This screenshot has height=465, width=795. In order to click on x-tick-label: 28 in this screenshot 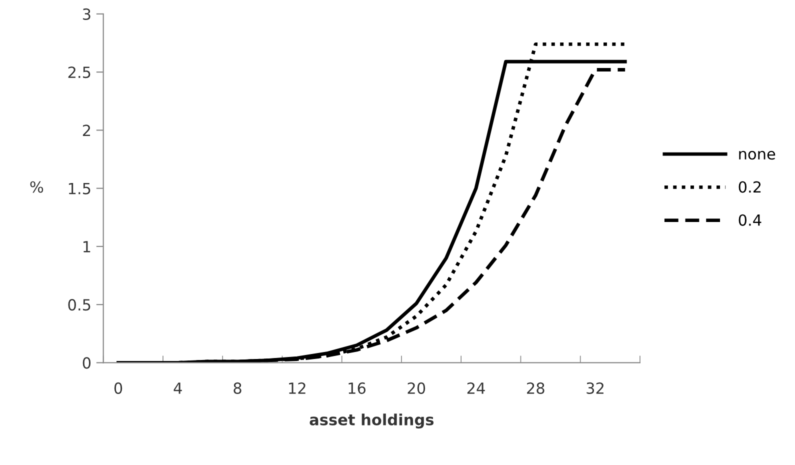, I will do `click(535, 388)`.